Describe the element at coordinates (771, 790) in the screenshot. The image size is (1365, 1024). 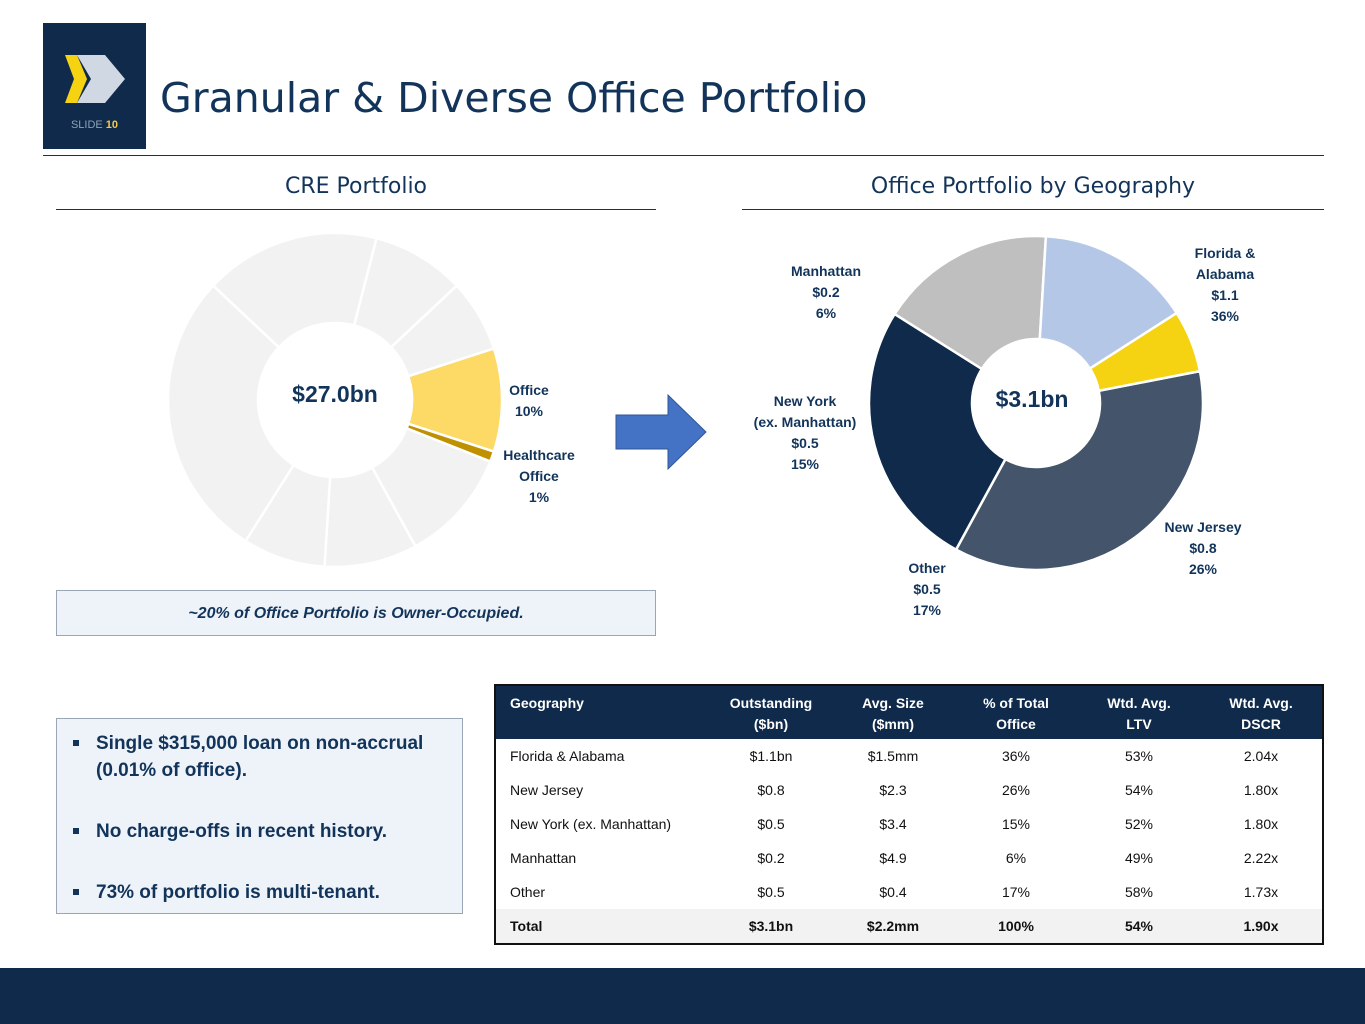
I see `table-cell: $0.8` at that location.